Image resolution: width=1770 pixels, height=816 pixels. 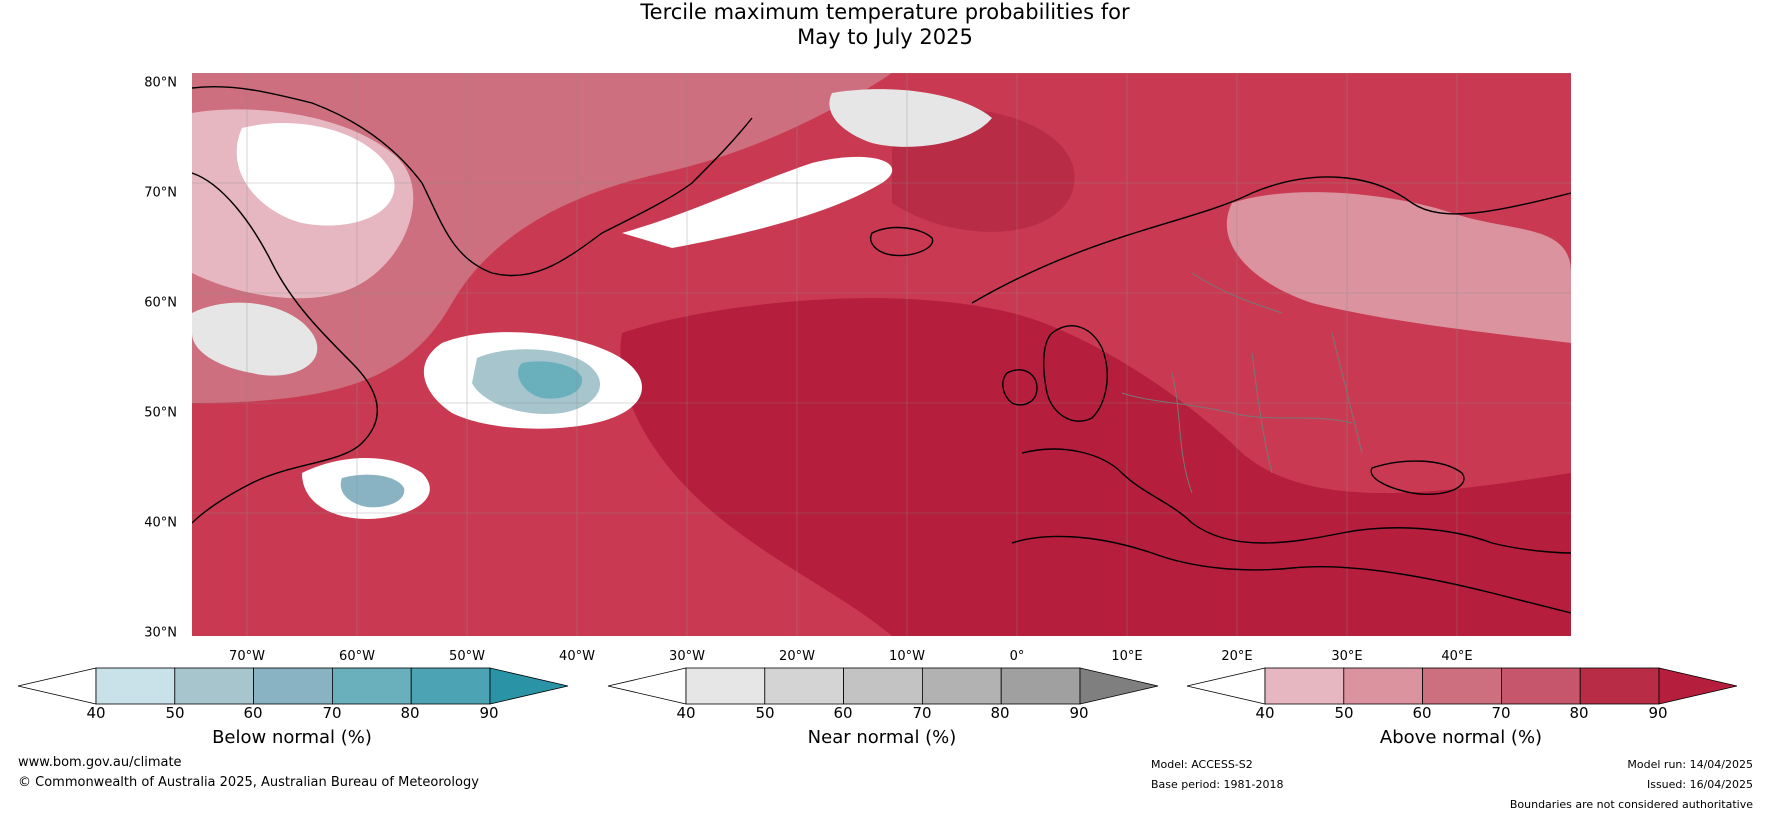 What do you see at coordinates (160, 193) in the screenshot?
I see `lat-label-70n: 70°N` at bounding box center [160, 193].